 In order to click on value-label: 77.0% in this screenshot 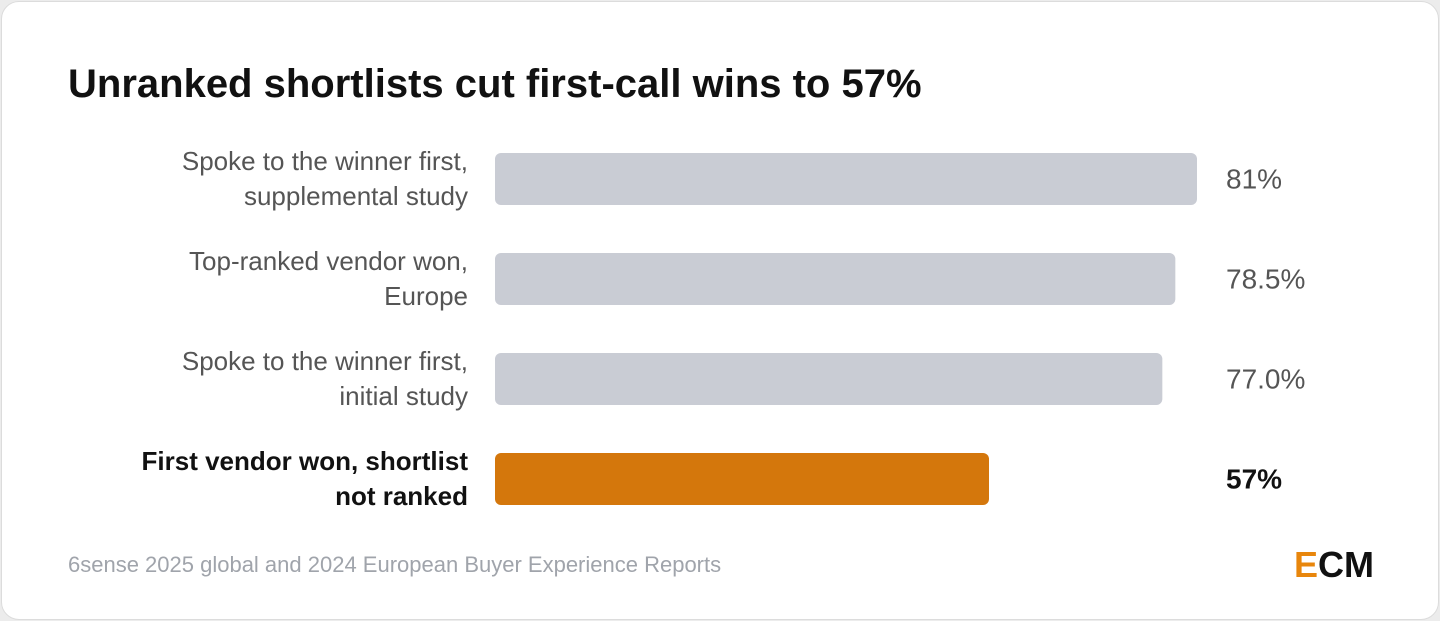, I will do `click(1265, 378)`.